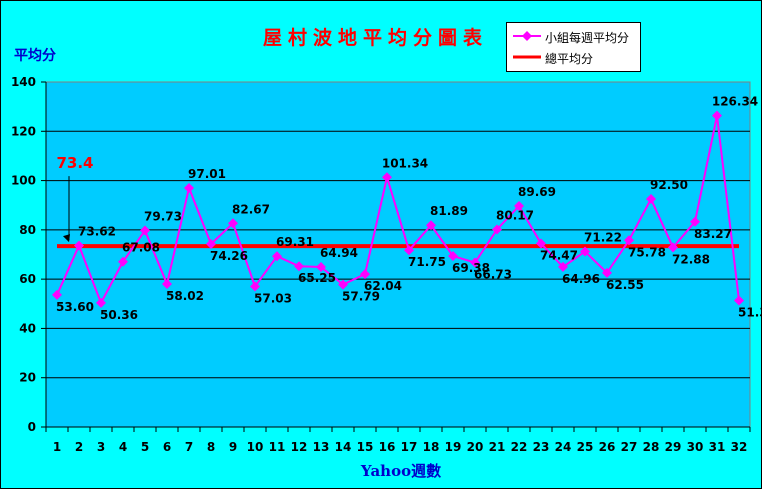  What do you see at coordinates (453, 447) in the screenshot?
I see `x-tick-label: 19` at bounding box center [453, 447].